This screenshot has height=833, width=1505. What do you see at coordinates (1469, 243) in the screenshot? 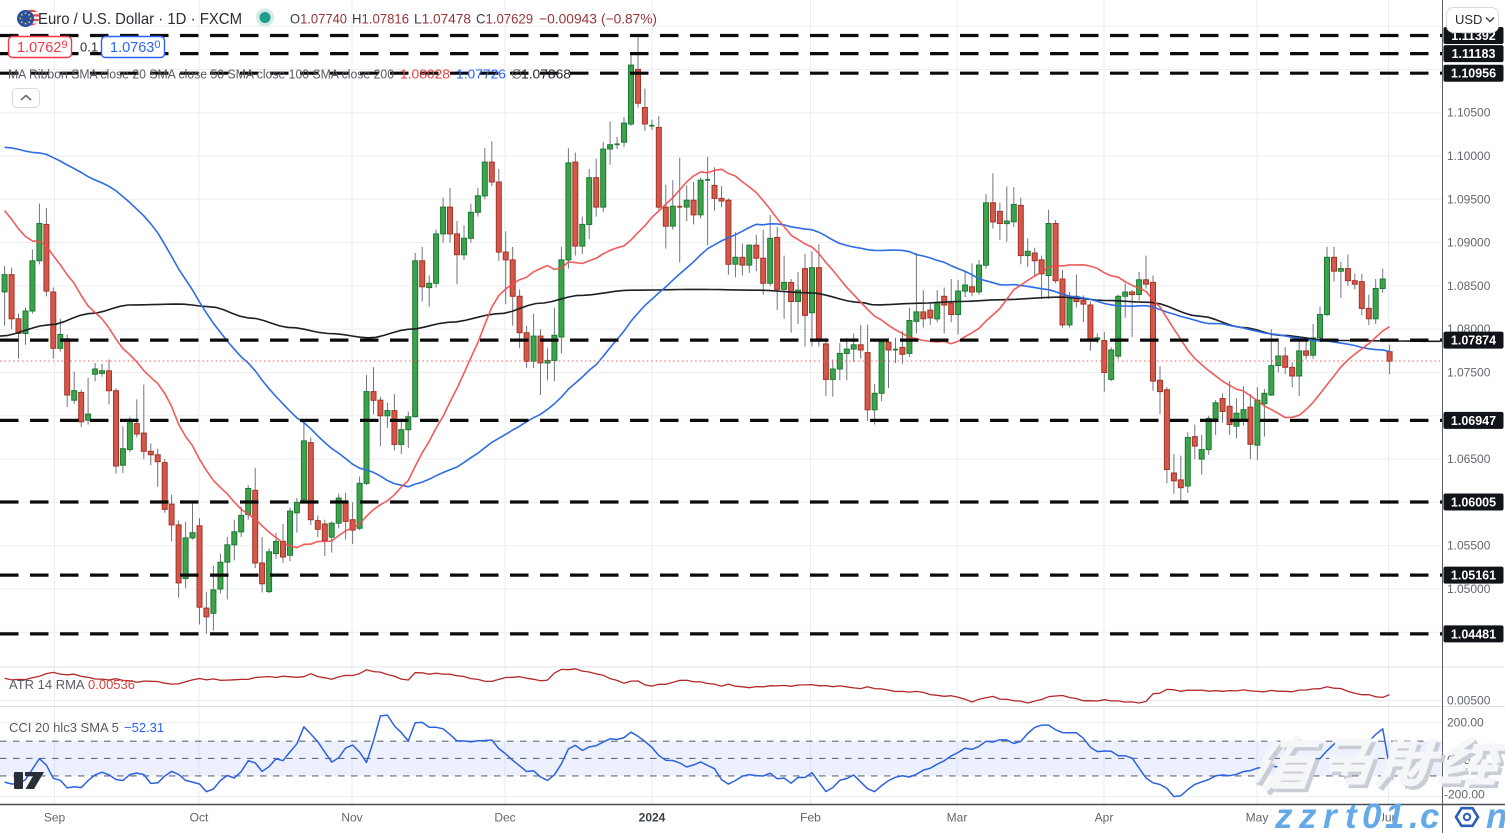
I see `svg-text: 1.09000` at bounding box center [1469, 243].